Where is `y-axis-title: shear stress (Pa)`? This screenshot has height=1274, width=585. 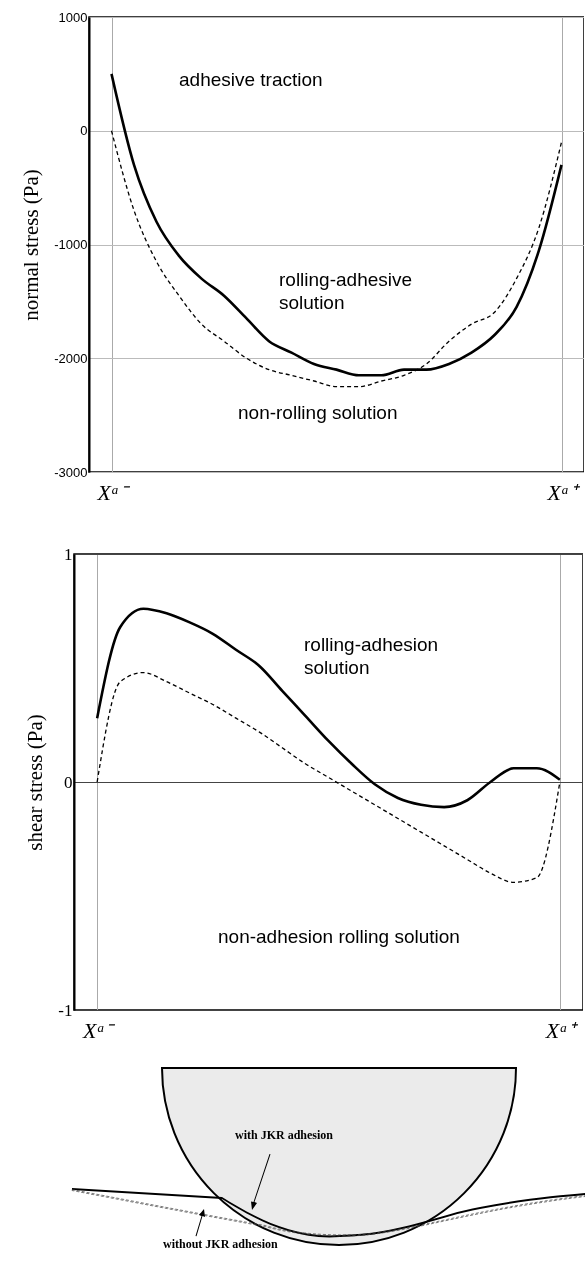 y-axis-title: shear stress (Pa) is located at coordinates (35, 782).